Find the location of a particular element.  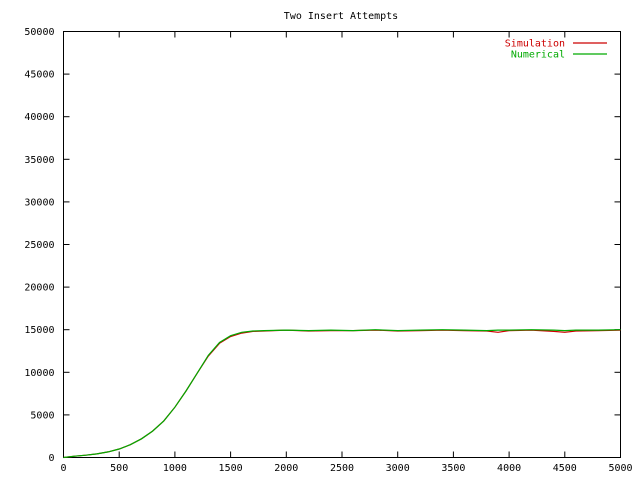

y-tick-label: 5000 is located at coordinates (42, 415).